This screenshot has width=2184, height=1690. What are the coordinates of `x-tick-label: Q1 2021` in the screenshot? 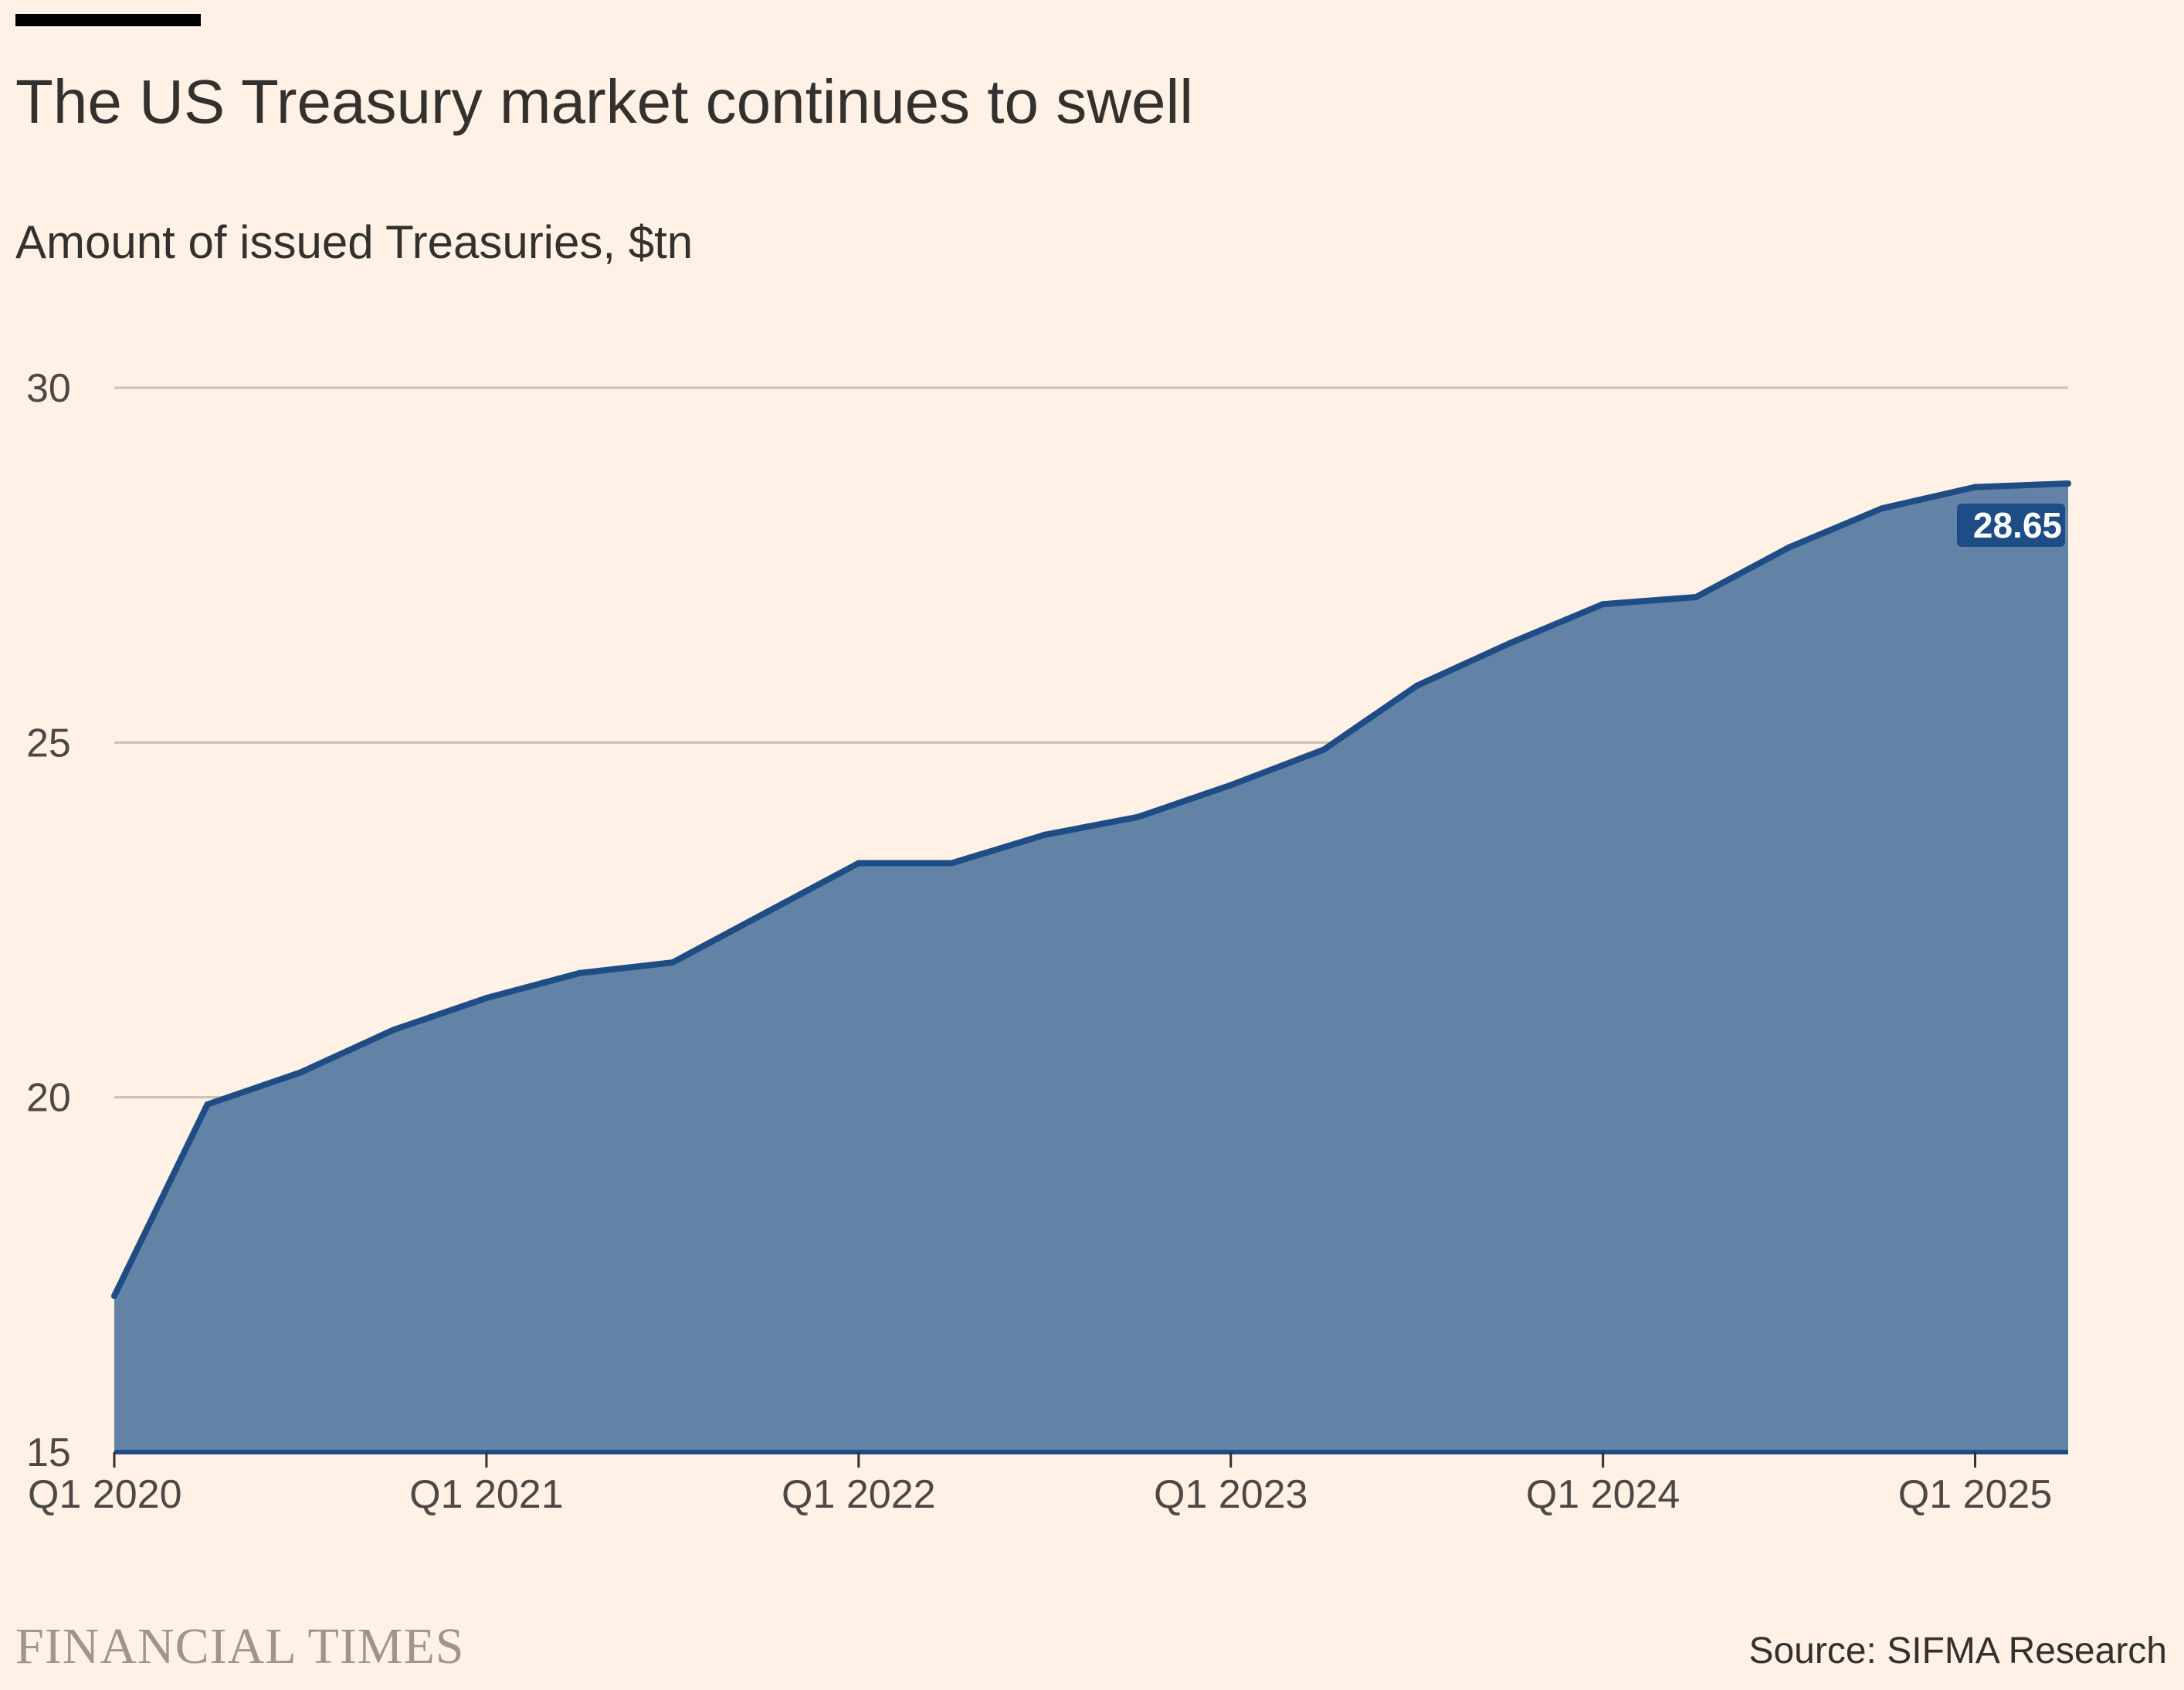 It's located at (487, 1495).